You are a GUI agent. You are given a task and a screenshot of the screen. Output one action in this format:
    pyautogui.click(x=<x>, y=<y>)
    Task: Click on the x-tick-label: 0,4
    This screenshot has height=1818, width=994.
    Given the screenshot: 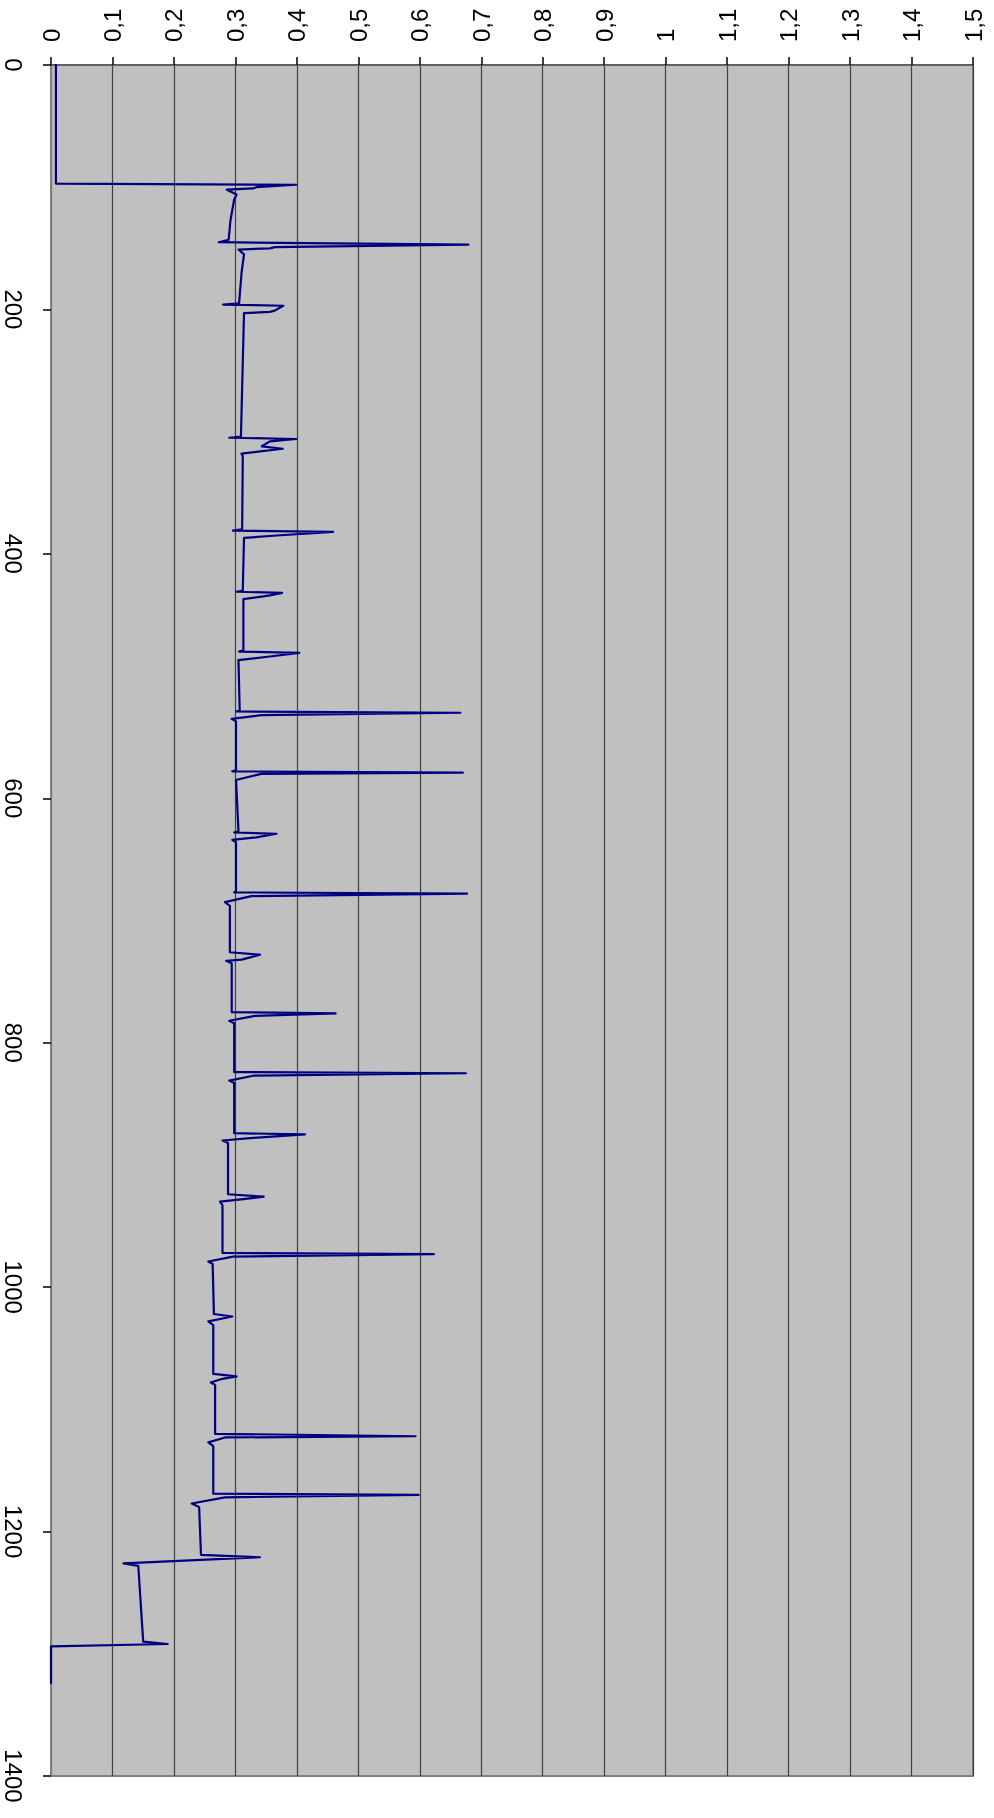 What is the action you would take?
    pyautogui.click(x=297, y=25)
    